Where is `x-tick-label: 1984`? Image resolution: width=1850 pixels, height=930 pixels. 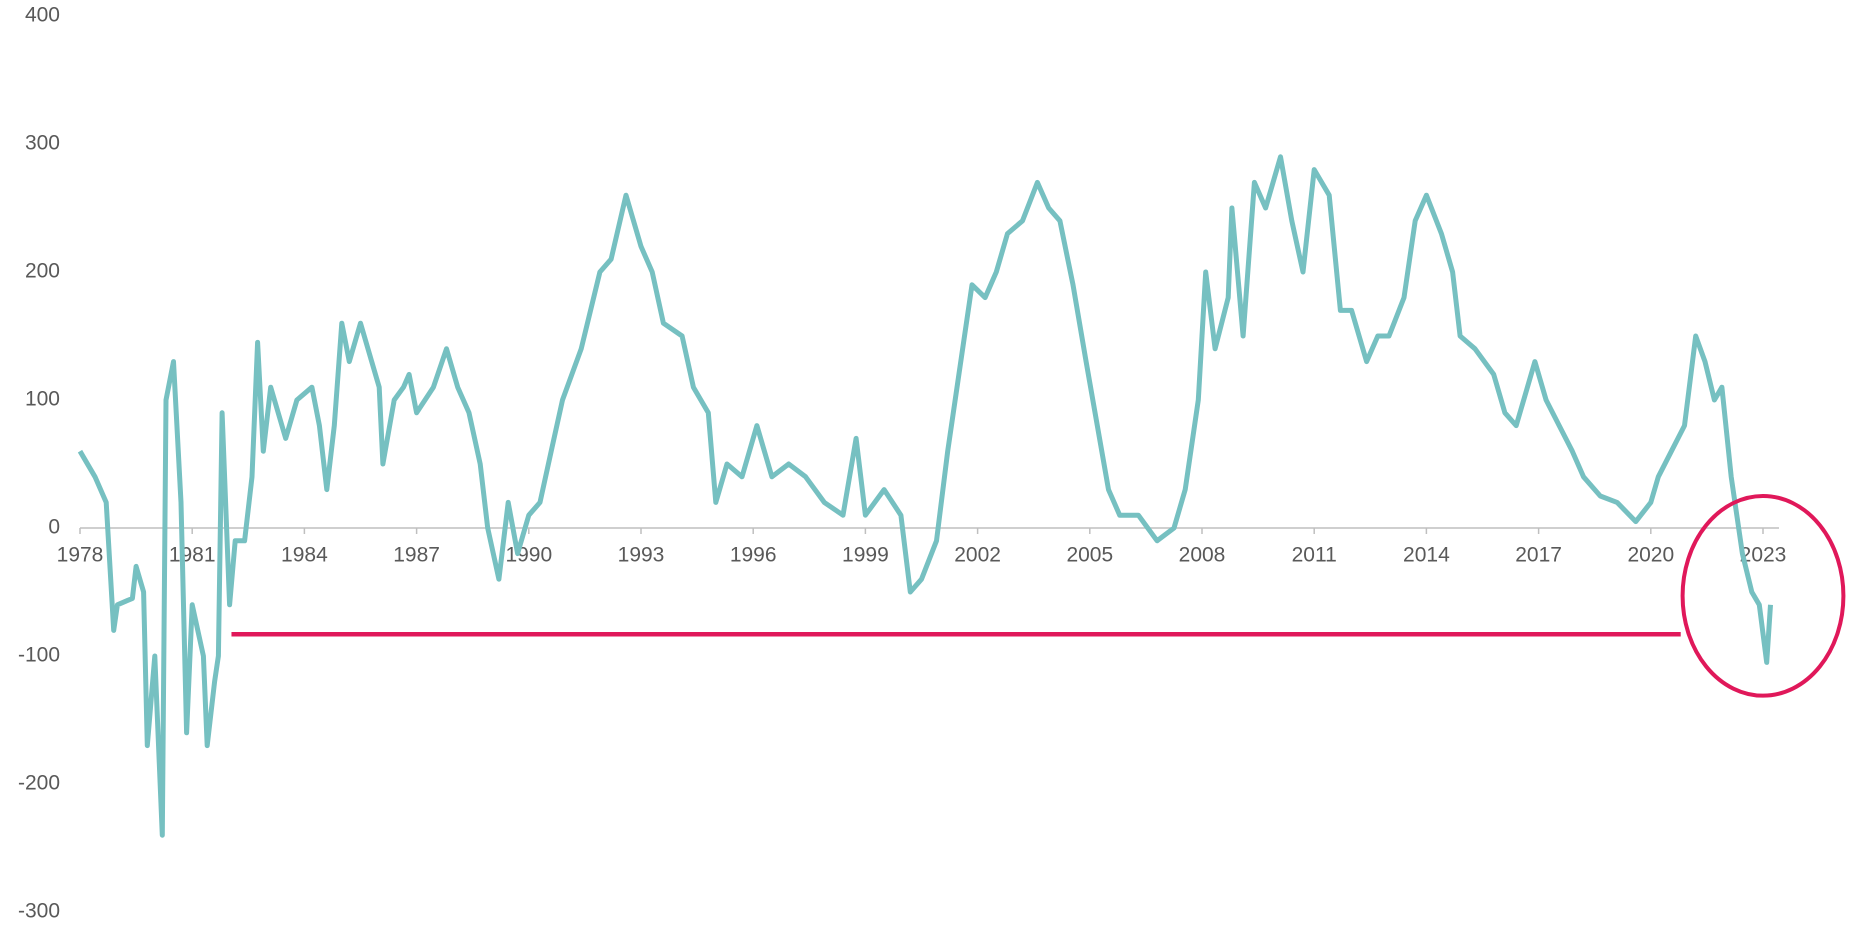 x-tick-label: 1984 is located at coordinates (304, 555).